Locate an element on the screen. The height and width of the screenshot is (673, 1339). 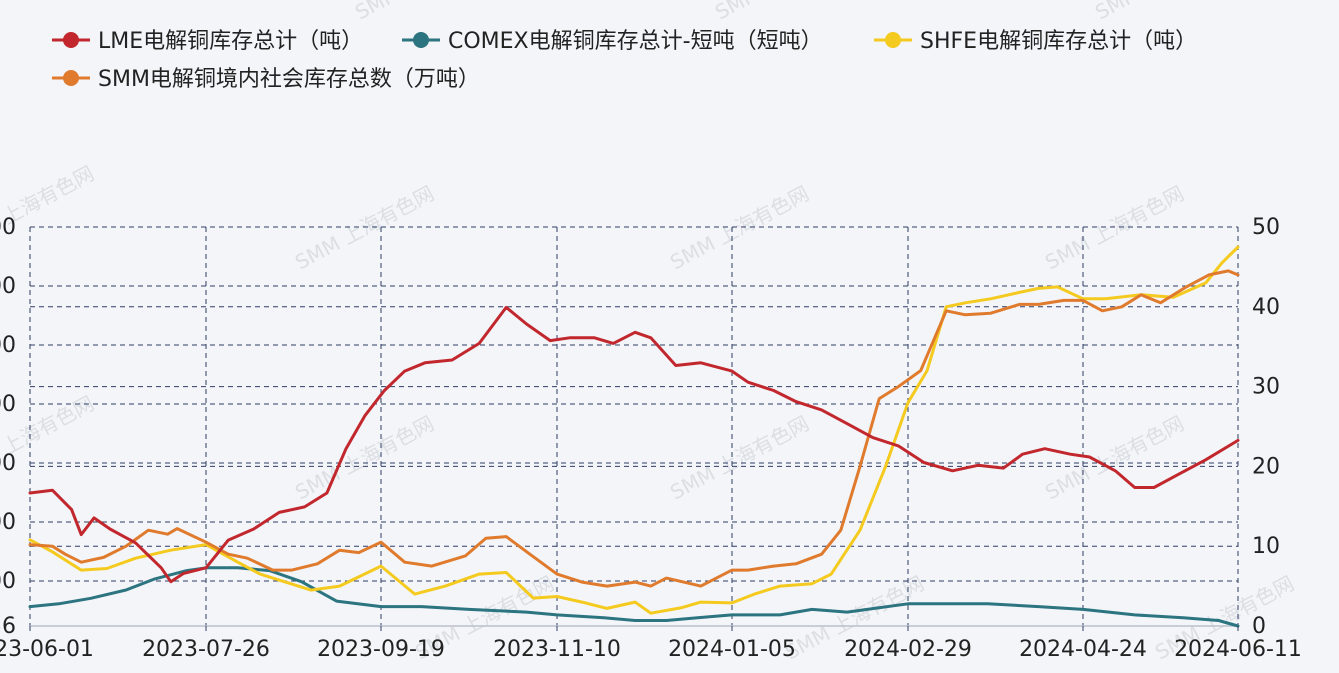
y-right-tick-label: 30 is located at coordinates (1266, 387).